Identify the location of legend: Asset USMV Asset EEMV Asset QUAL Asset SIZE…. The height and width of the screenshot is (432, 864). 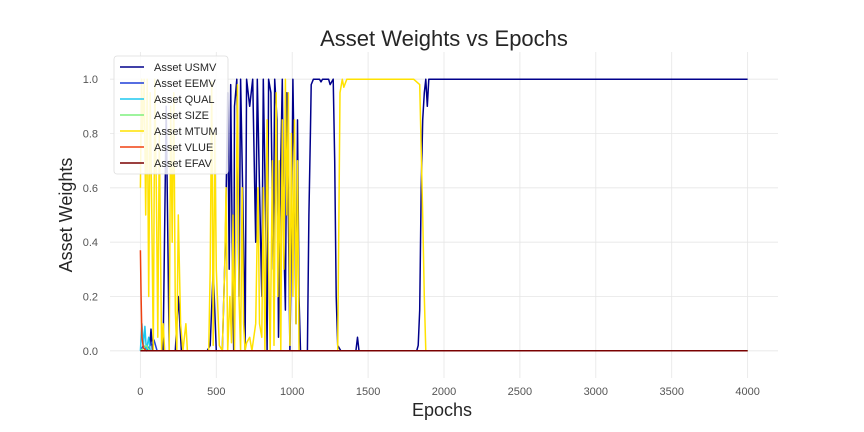
(171, 115).